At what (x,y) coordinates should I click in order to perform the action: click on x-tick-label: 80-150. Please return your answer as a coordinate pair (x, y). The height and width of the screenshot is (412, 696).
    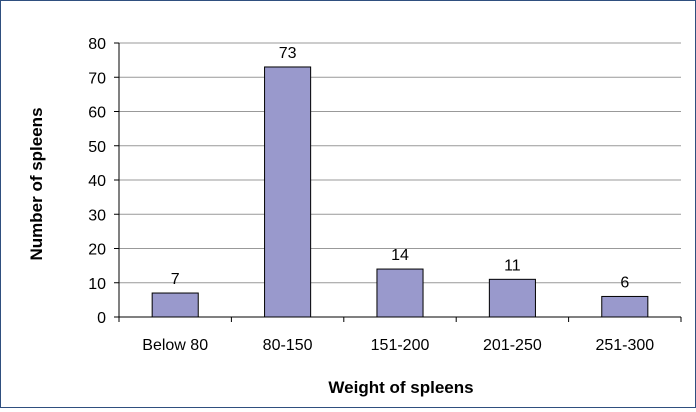
    Looking at the image, I should click on (288, 345).